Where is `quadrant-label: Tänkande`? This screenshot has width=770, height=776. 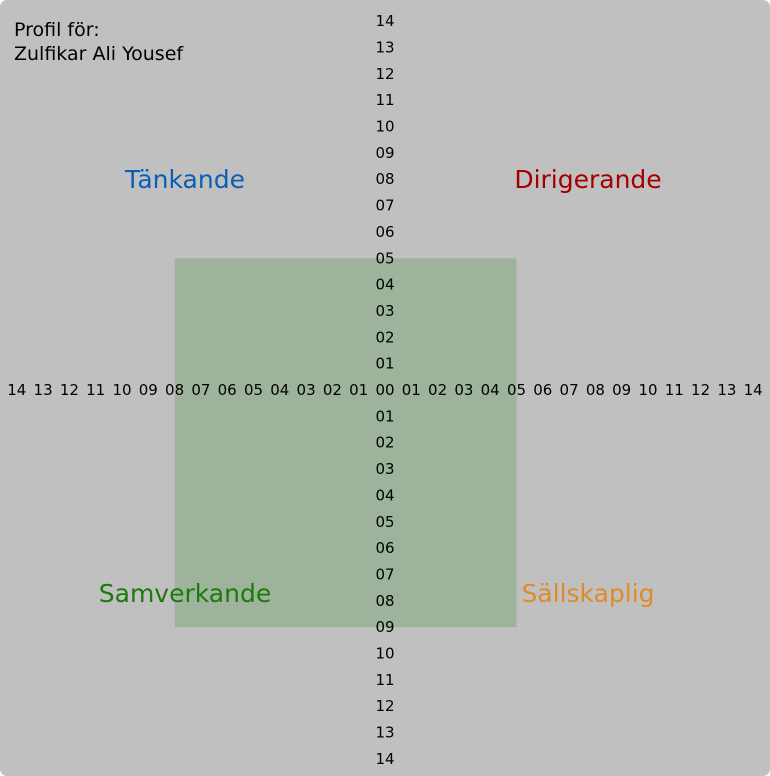 quadrant-label: Tänkande is located at coordinates (184, 179).